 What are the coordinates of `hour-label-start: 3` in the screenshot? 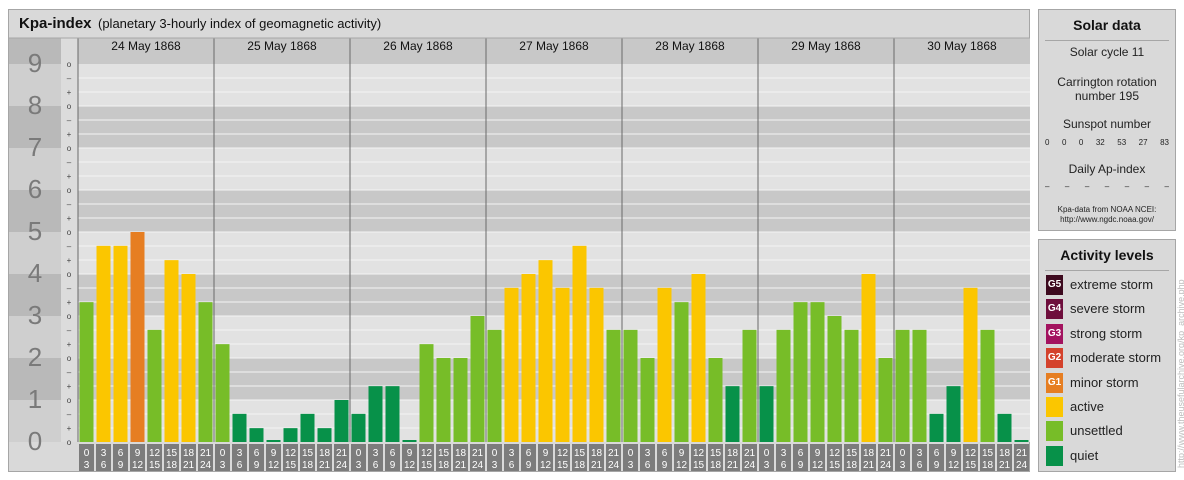 It's located at (784, 453).